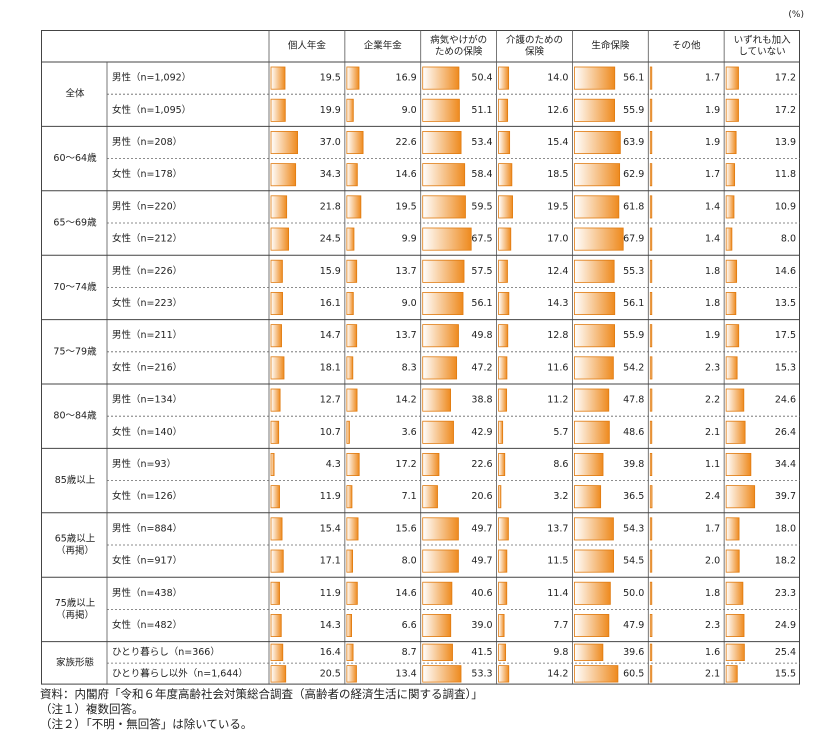  What do you see at coordinates (330, 367) in the screenshot?
I see `value-label-9-0: 18.1` at bounding box center [330, 367].